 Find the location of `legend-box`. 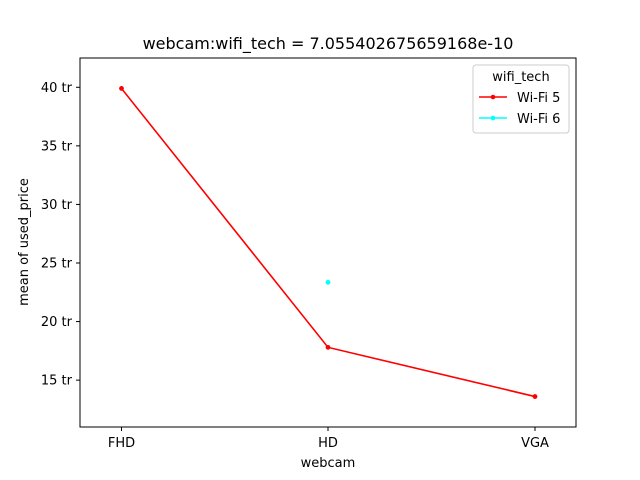

legend-box is located at coordinates (521, 99).